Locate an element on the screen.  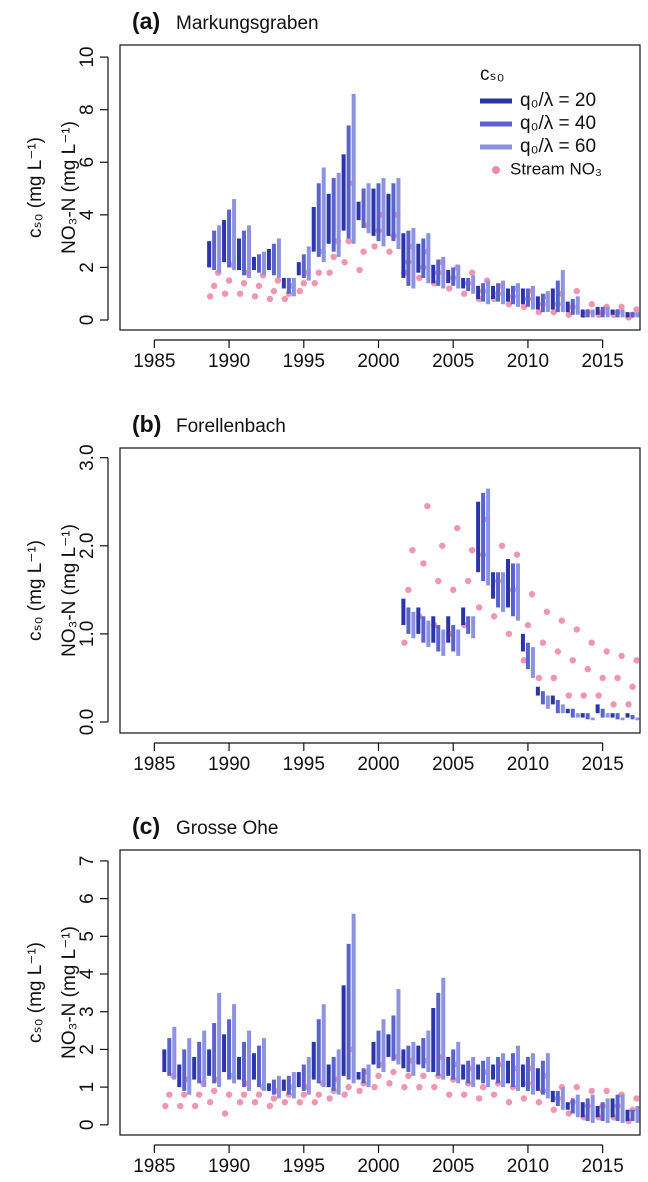
y-tick-label: 6 is located at coordinates (87, 162).